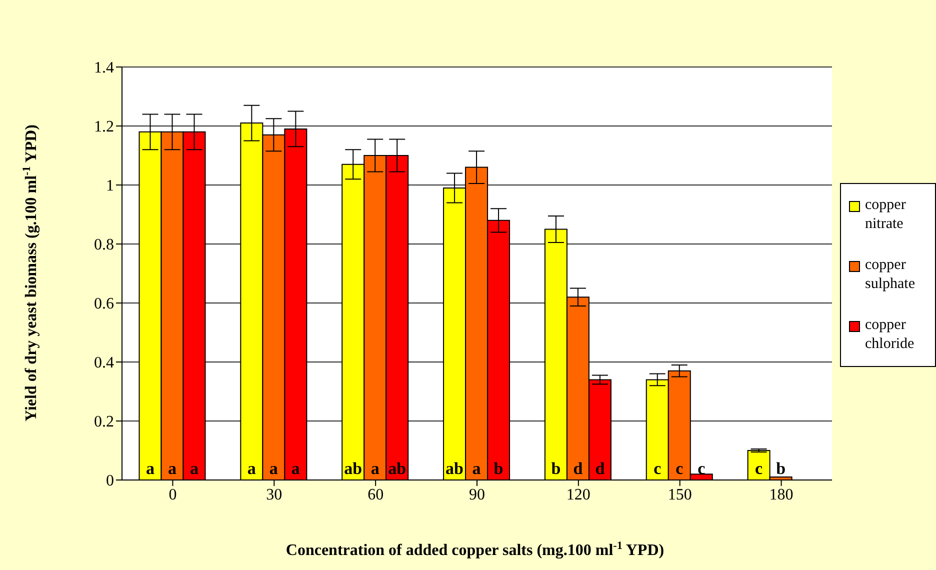 The image size is (936, 570). What do you see at coordinates (890, 275) in the screenshot?
I see `legend-label: copper sulphate` at bounding box center [890, 275].